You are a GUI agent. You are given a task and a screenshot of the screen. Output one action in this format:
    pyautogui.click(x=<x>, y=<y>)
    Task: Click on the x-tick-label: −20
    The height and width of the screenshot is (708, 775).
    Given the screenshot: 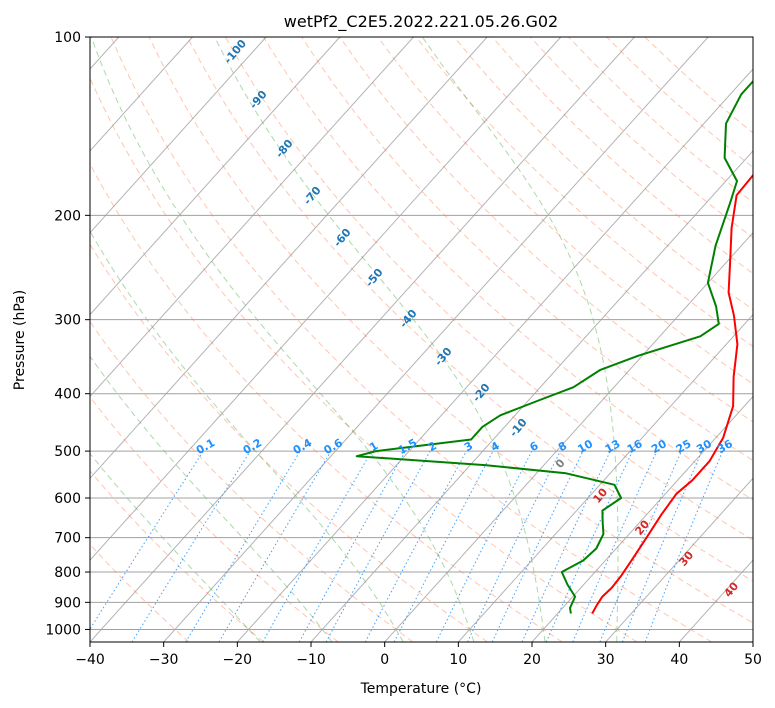 What is the action you would take?
    pyautogui.click(x=238, y=660)
    